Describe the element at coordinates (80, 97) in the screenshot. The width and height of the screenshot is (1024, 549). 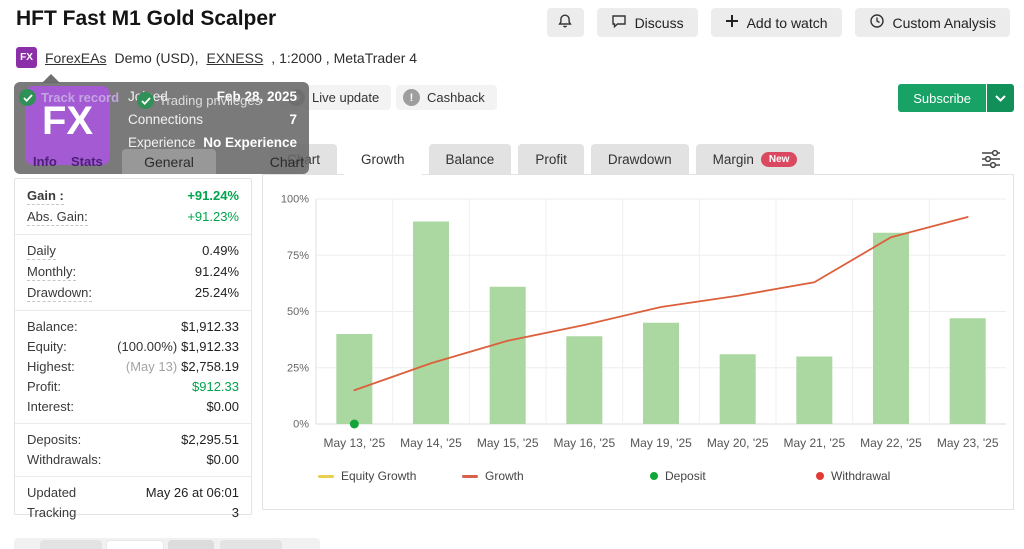
I see `track-record-label: Track record` at that location.